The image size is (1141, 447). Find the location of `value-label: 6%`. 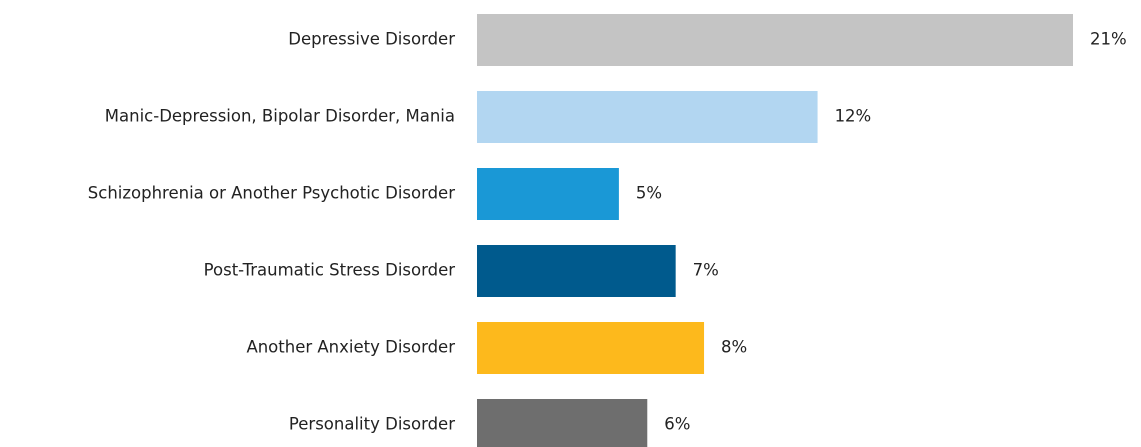

value-label: 6% is located at coordinates (677, 424).